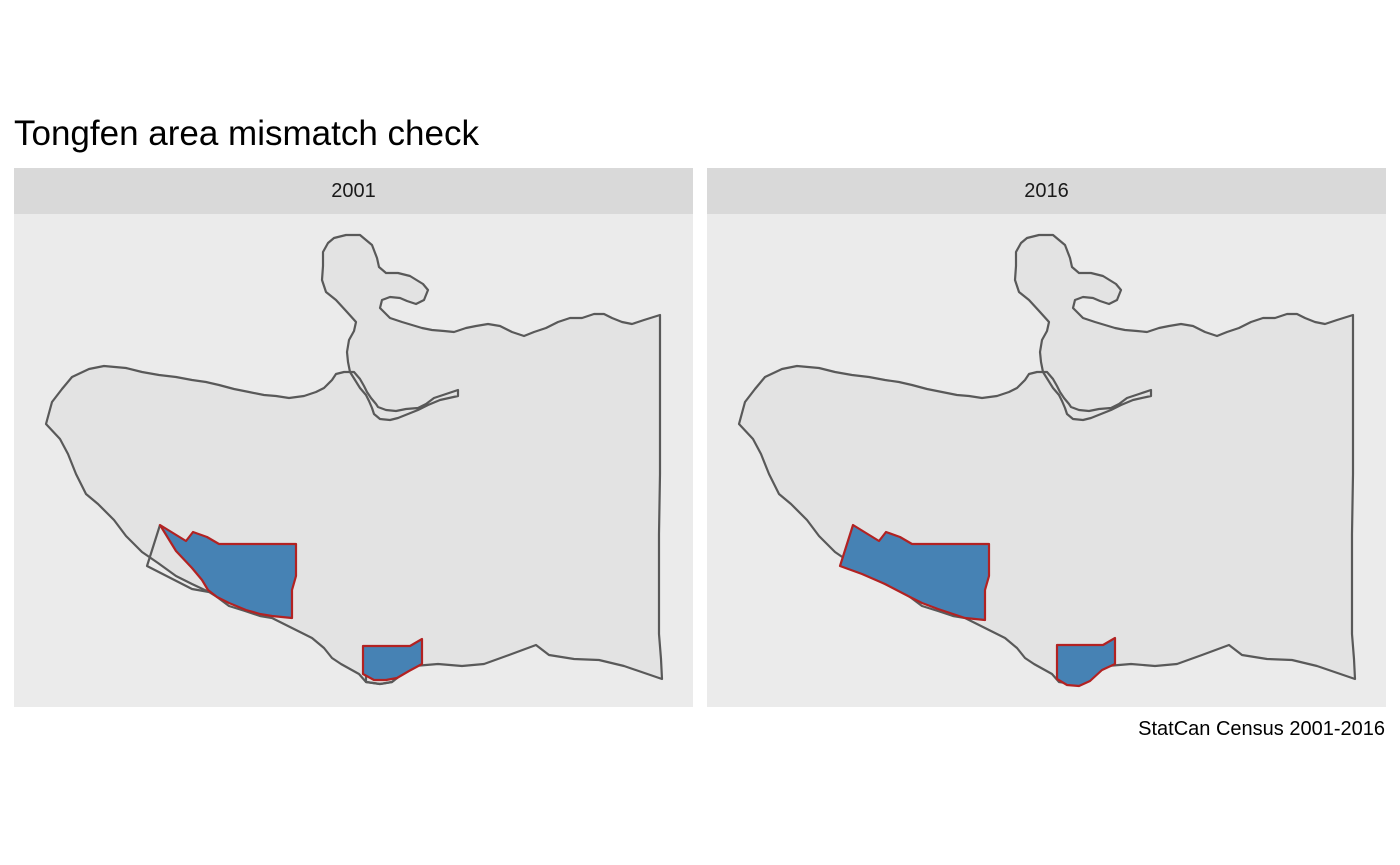 Image resolution: width=1400 pixels, height=865 pixels. I want to click on facet-strip-label: 2016, so click(1046, 191).